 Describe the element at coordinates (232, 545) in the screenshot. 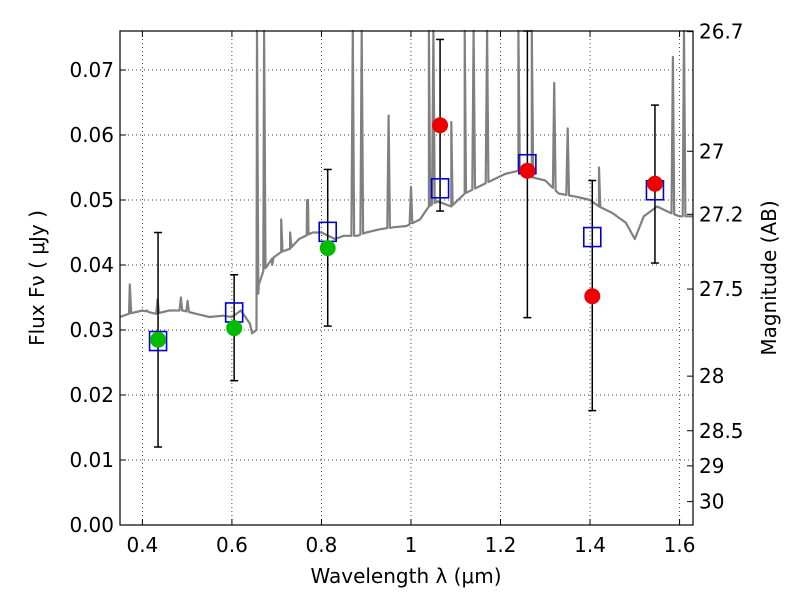

I see `x-tick-label: 0.6` at that location.